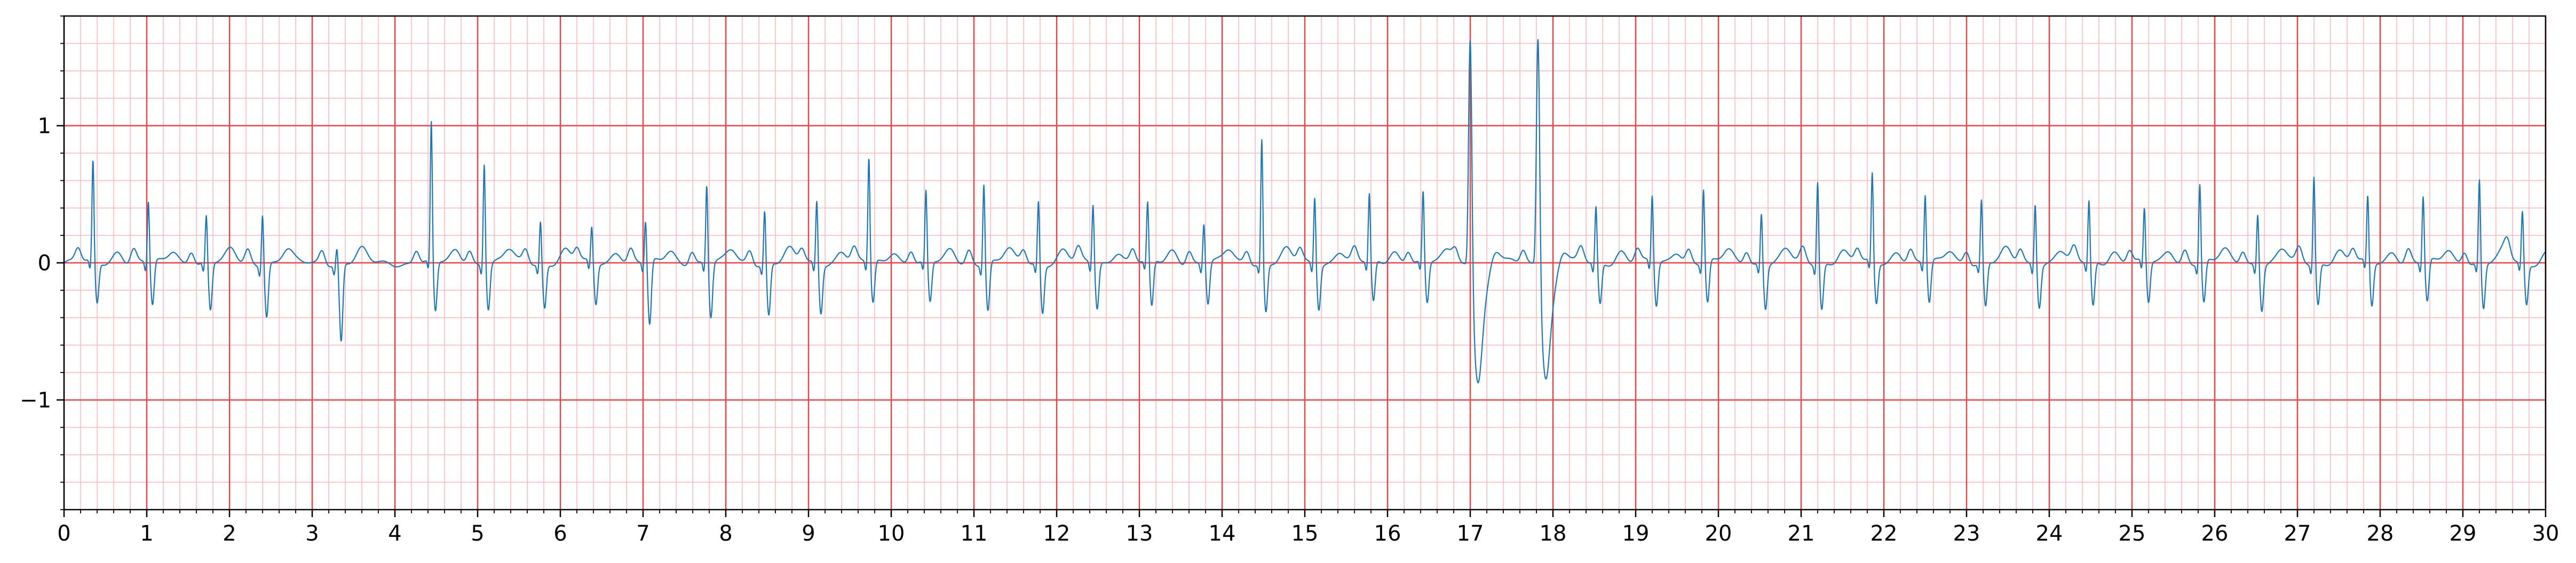 The width and height of the screenshot is (2576, 563). I want to click on y-tick-labels: −1 0 1, so click(35, 263).